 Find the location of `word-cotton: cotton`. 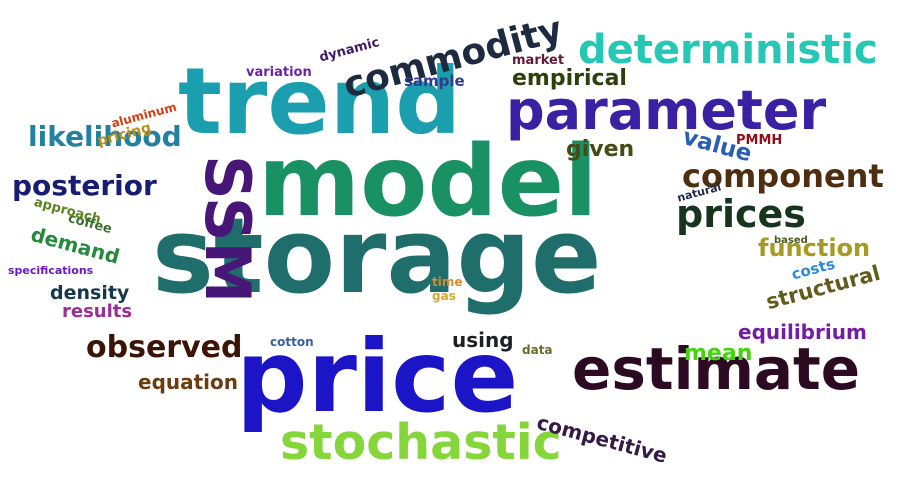

word-cotton: cotton is located at coordinates (292, 342).